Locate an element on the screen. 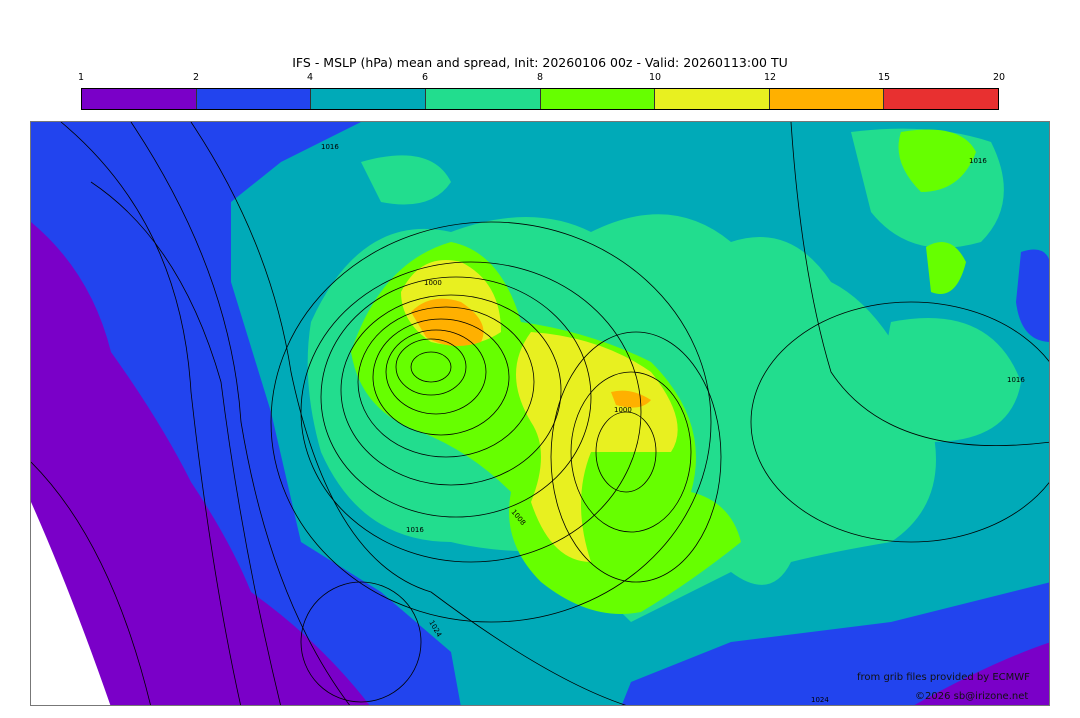 The image size is (1080, 718). spread-region-orange is located at coordinates (447, 322).